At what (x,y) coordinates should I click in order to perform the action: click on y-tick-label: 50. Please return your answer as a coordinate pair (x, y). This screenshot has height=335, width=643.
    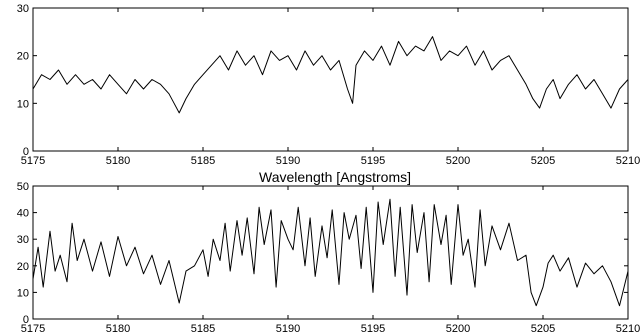
    Looking at the image, I should click on (23, 187).